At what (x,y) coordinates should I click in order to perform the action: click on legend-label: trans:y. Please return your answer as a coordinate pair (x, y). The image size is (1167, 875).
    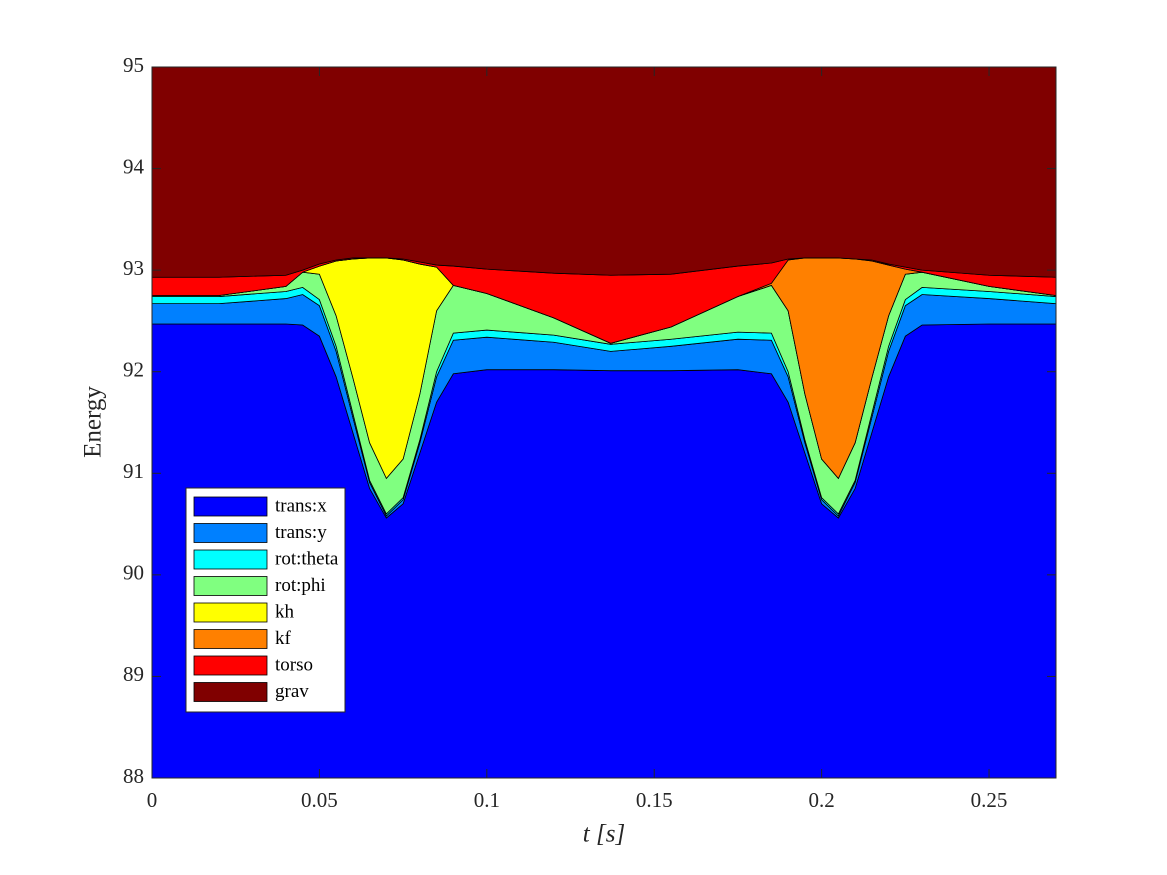
    Looking at the image, I should click on (301, 532).